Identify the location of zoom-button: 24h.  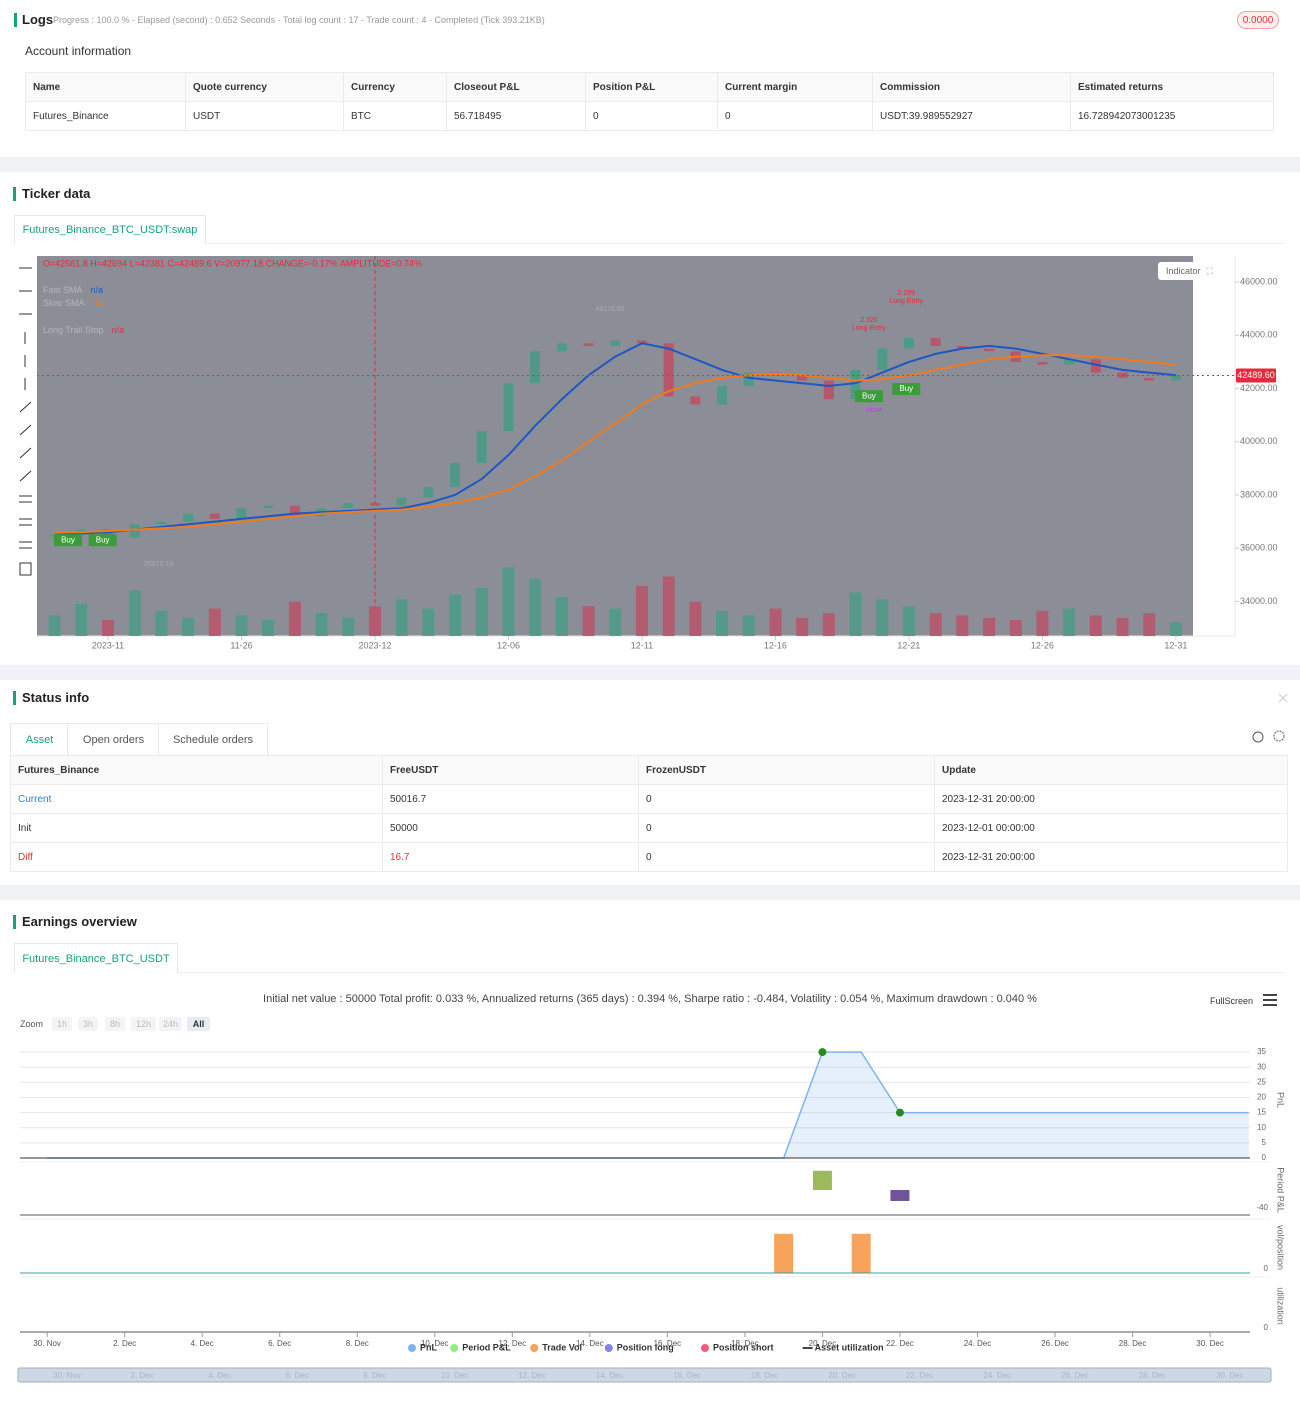
(170, 1024).